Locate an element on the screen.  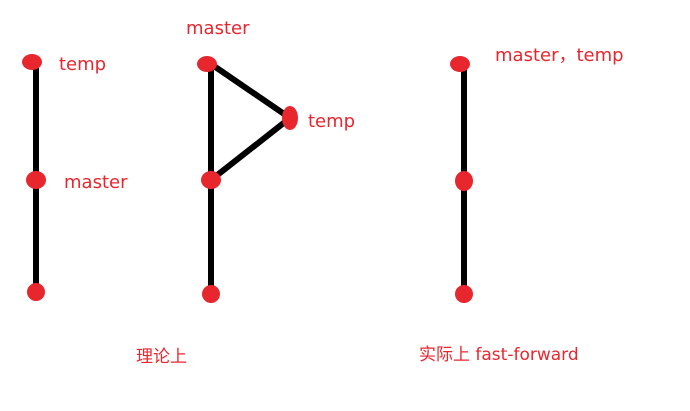
middle-top-label: master is located at coordinates (218, 28).